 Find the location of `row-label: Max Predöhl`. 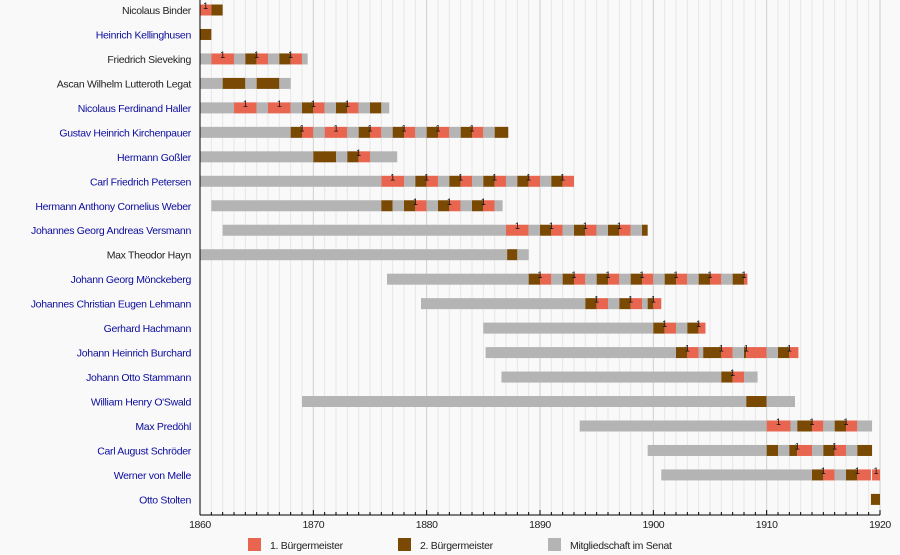

row-label: Max Predöhl is located at coordinates (163, 427).